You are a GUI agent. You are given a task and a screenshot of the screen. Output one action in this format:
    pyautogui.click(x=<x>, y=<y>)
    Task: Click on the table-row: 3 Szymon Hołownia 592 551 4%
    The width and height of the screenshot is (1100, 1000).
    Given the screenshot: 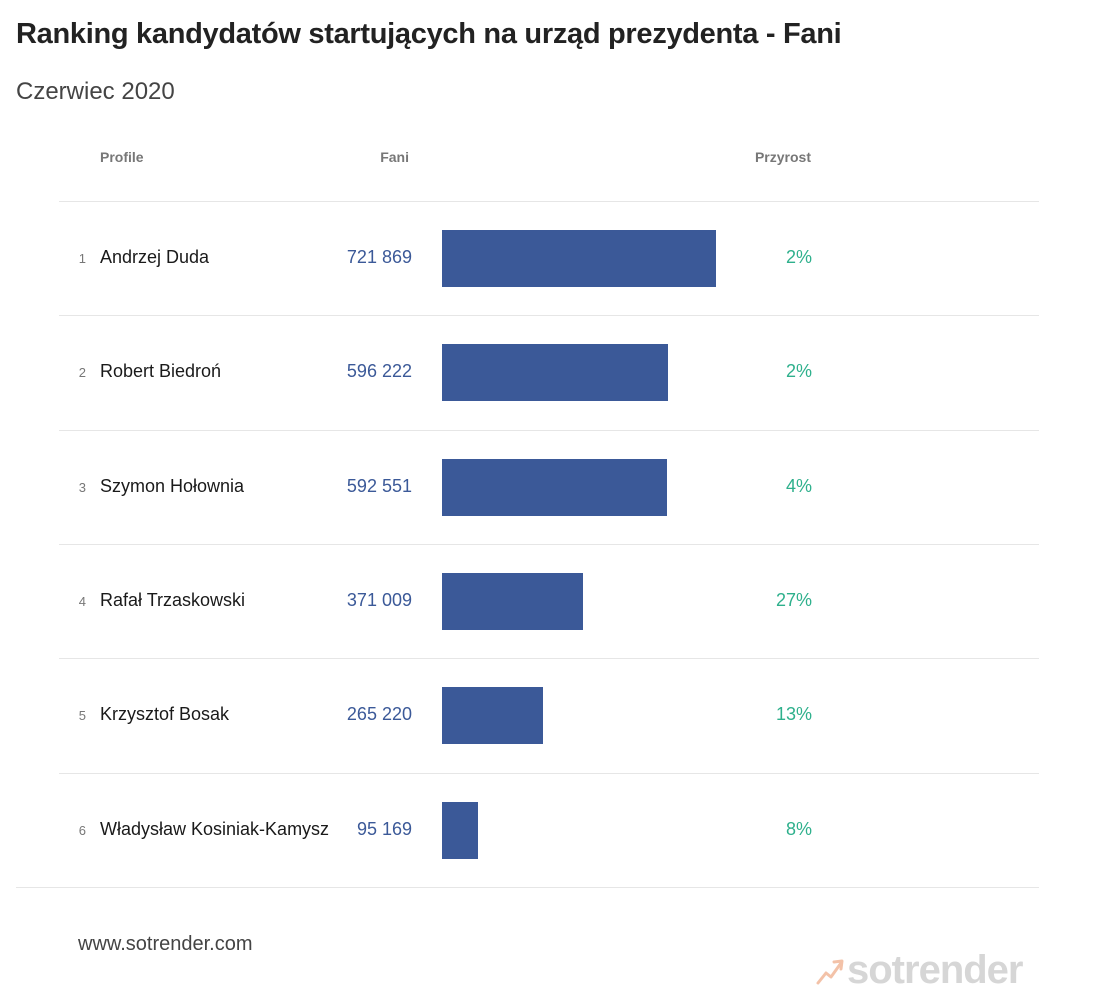 What is the action you would take?
    pyautogui.click(x=550, y=488)
    